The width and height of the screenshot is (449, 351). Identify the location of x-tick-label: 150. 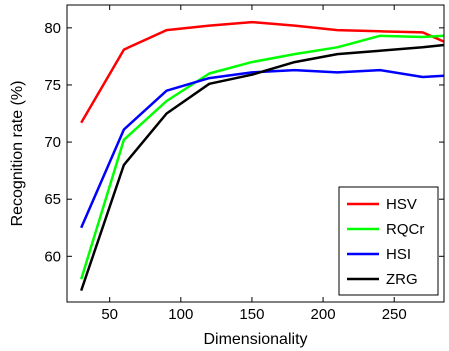
(251, 314).